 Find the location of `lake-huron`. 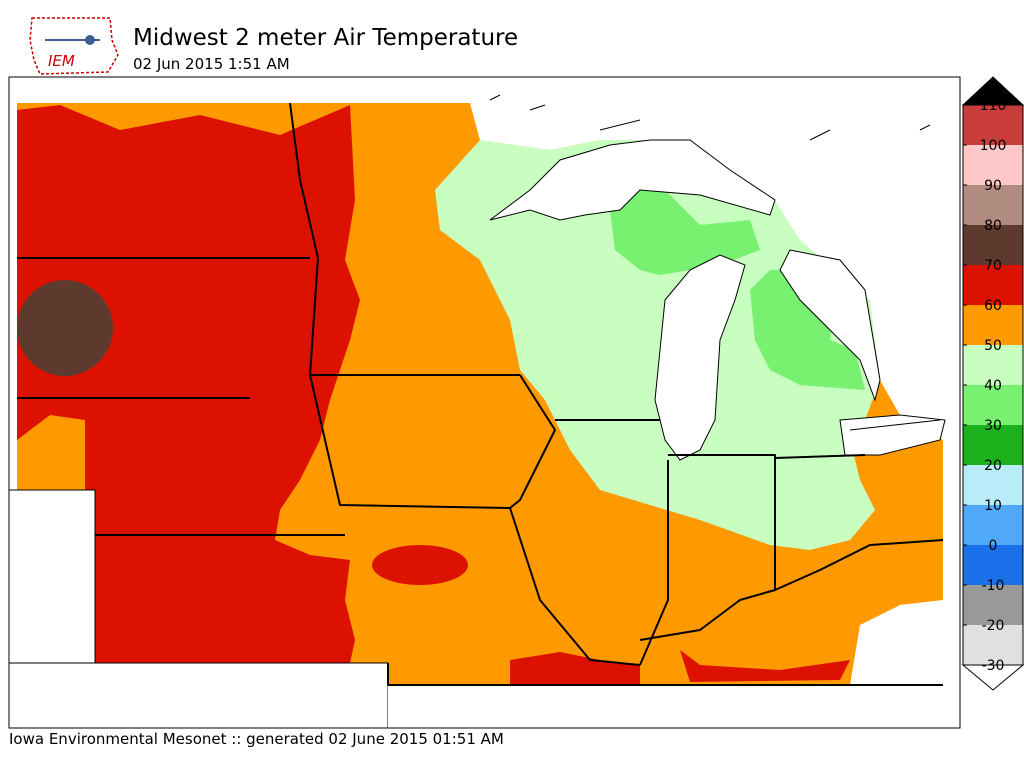

lake-huron is located at coordinates (830, 325).